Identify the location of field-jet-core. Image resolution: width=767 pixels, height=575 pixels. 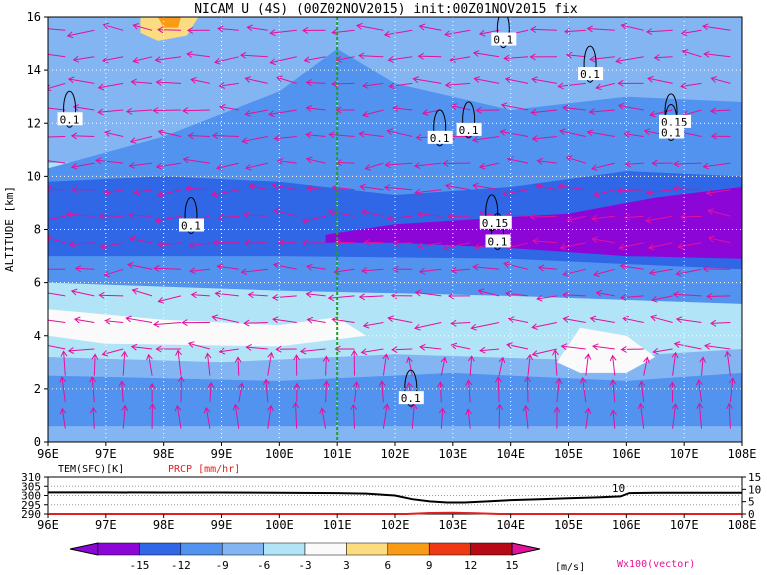
(533, 223).